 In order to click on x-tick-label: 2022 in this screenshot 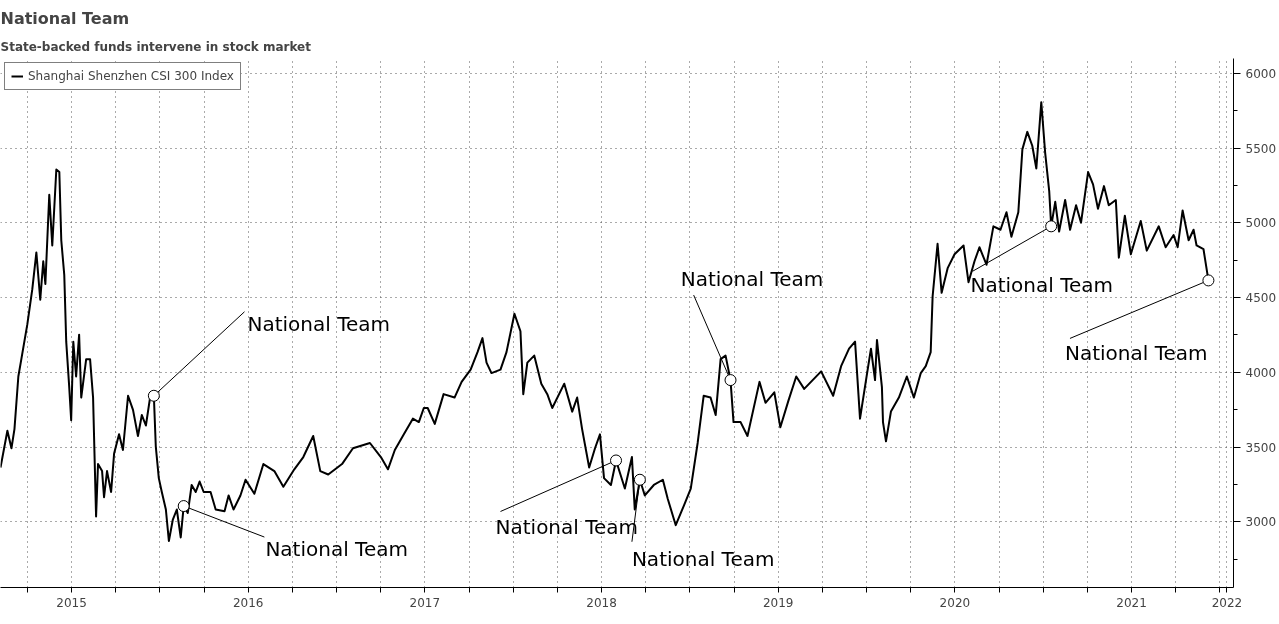, I will do `click(1227, 602)`.